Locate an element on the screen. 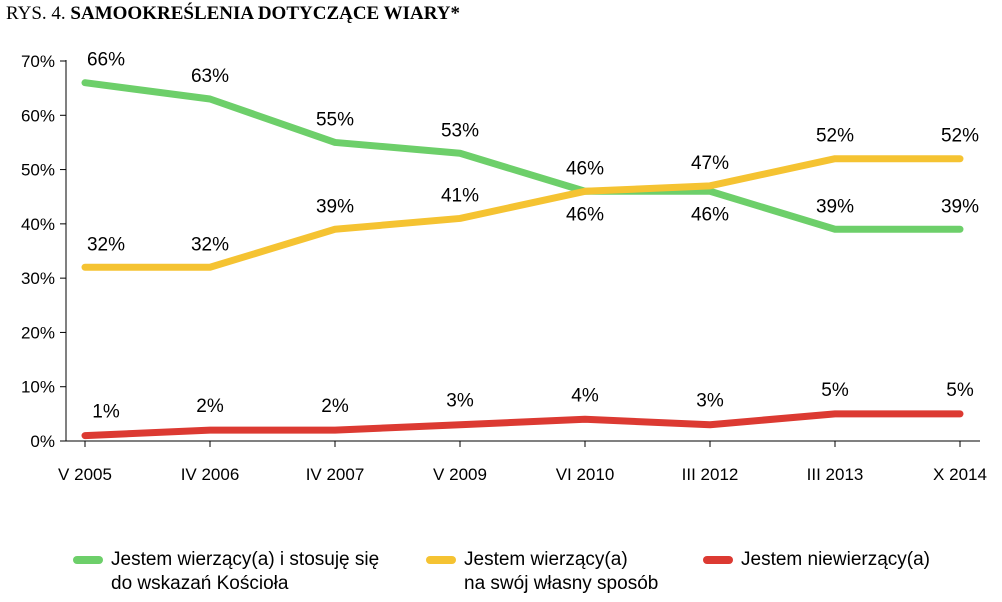  data-label: 66% is located at coordinates (106, 60).